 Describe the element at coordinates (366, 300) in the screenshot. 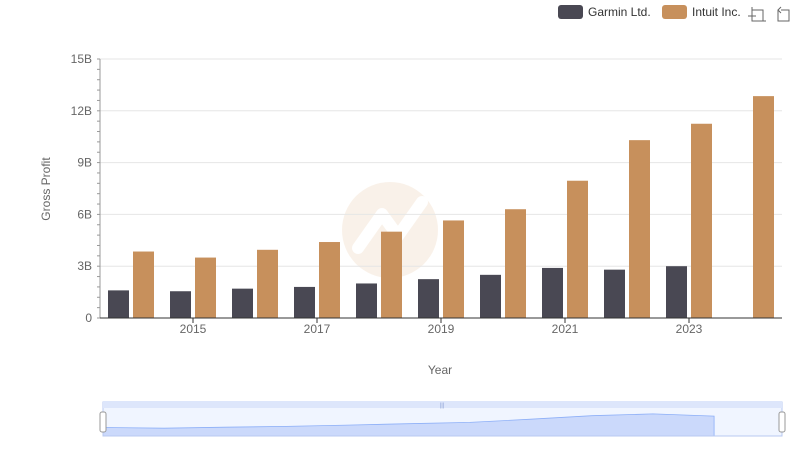

I see `bar-garmin-2018` at that location.